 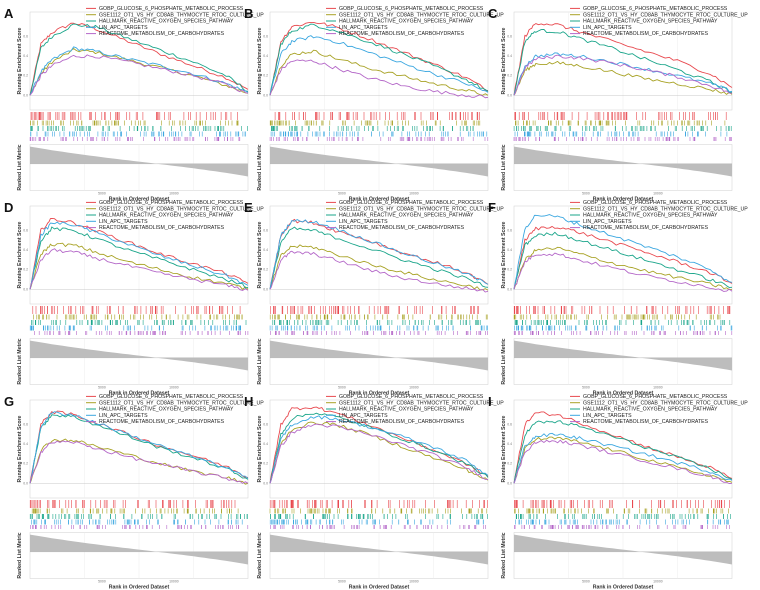 I want to click on panel-label: H, so click(x=248, y=401).